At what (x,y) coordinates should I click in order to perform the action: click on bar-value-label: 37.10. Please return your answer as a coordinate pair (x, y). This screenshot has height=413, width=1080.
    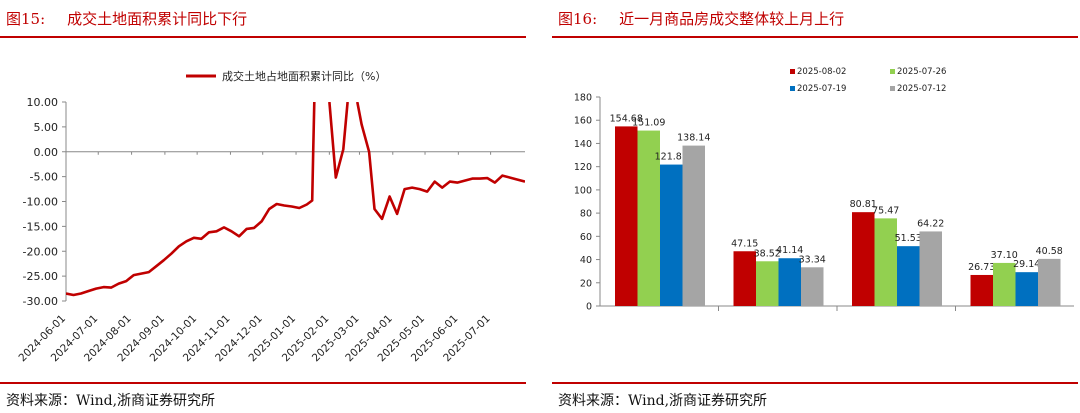
    Looking at the image, I should click on (1004, 255).